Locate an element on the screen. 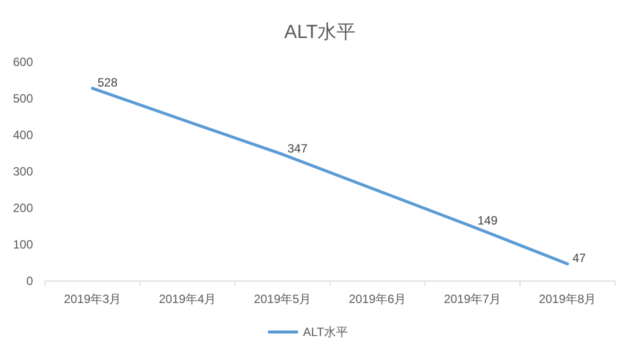  y-tick-label: 200 is located at coordinates (23, 208).